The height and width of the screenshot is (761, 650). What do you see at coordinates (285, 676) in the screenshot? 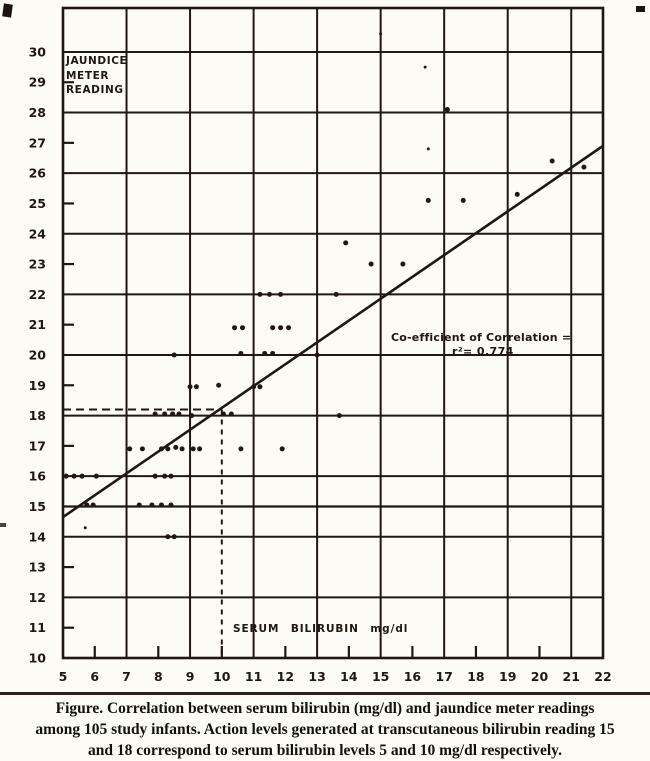
I see `x-tick-label: 12` at bounding box center [285, 676].